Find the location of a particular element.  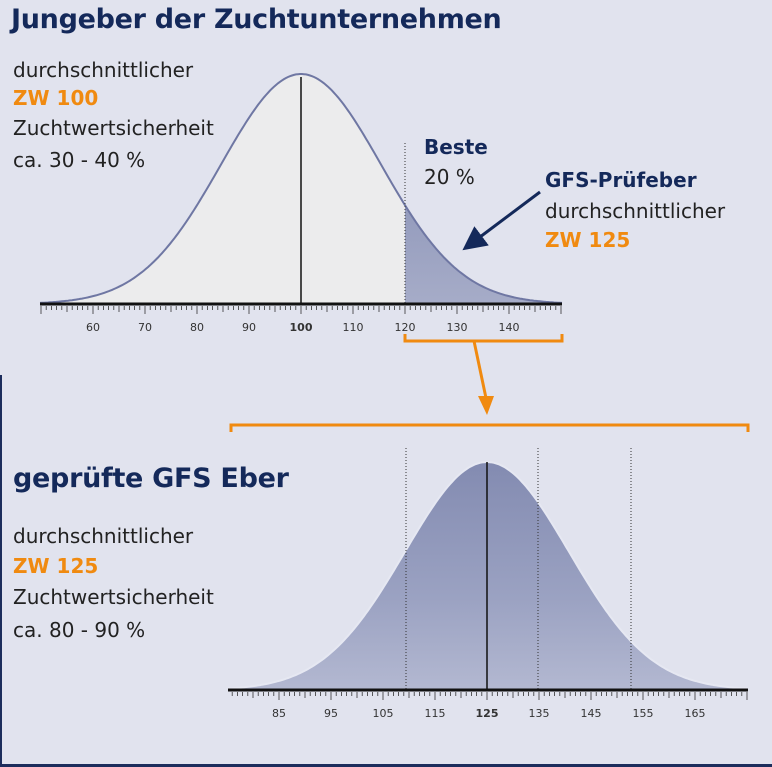

beste-value: 20 % is located at coordinates (449, 177).